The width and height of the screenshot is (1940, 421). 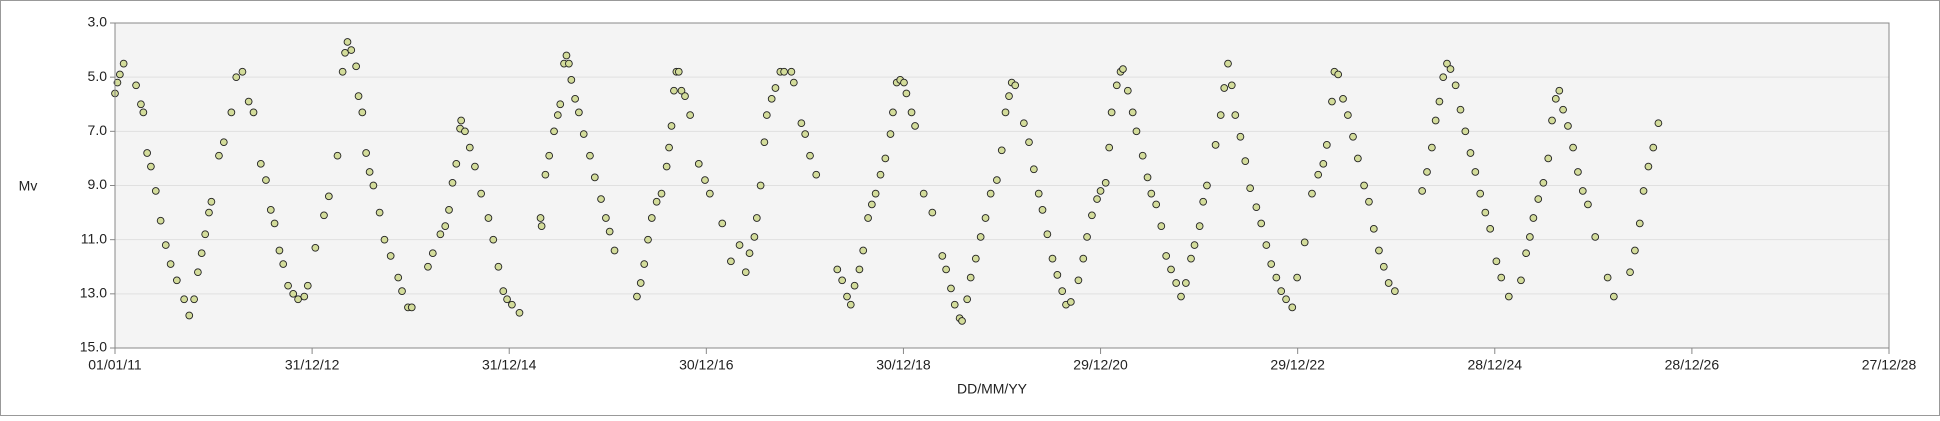 I want to click on x-tick-label: 29/12/22, so click(x=1297, y=365).